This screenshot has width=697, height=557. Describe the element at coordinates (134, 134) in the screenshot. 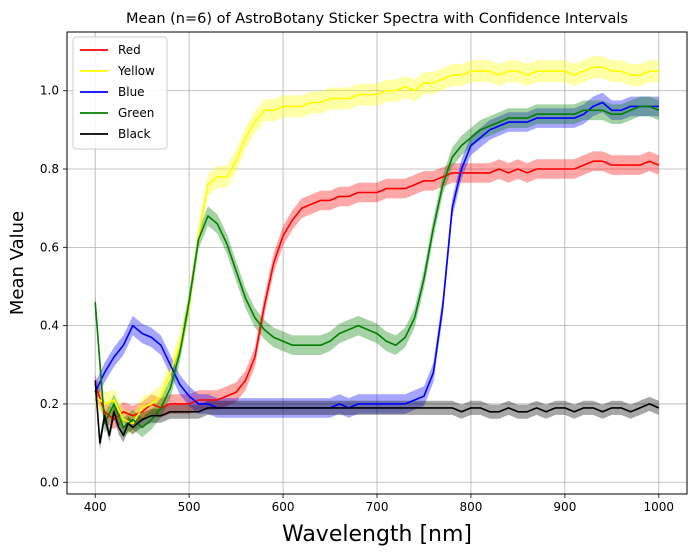

I see `legend-label-black: Black` at that location.